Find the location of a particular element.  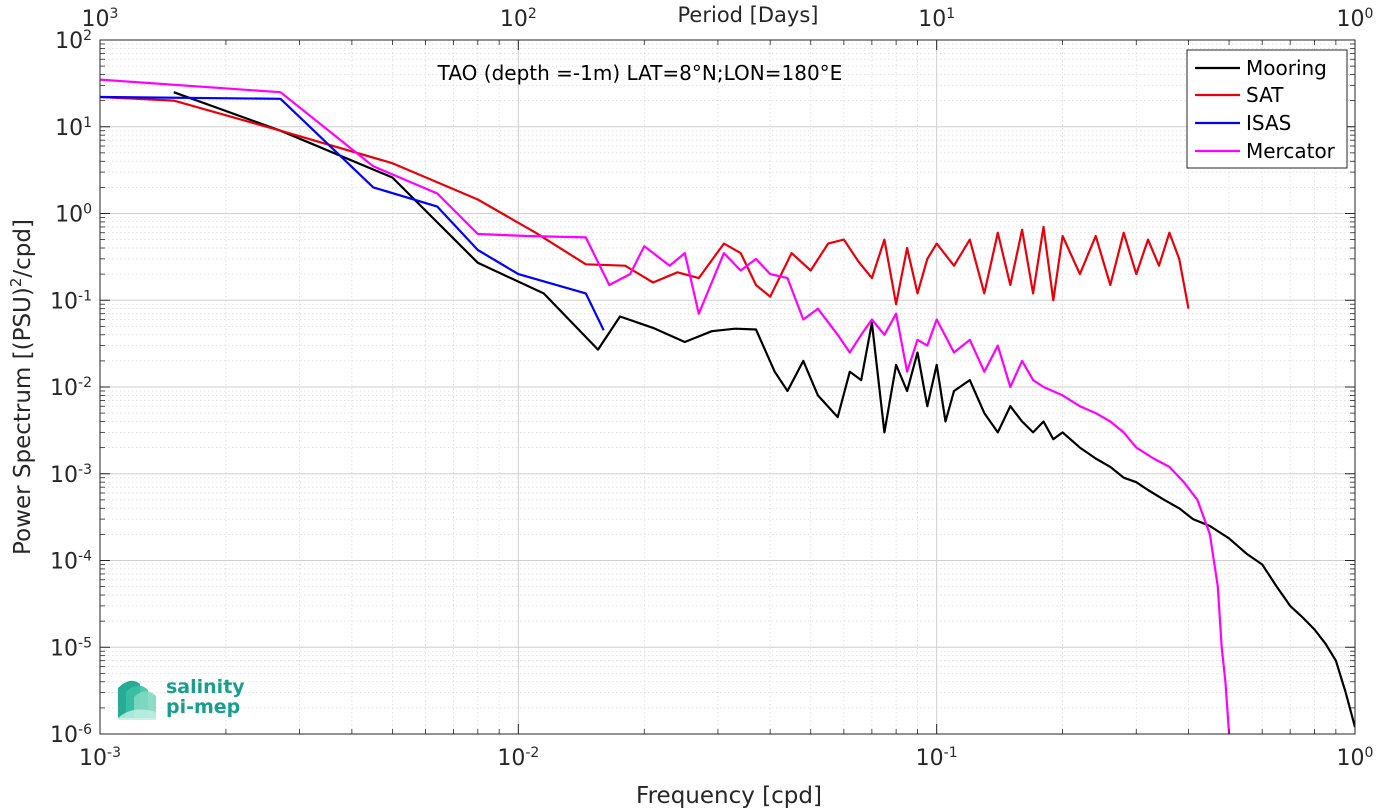

series-line-isas is located at coordinates (352, 213).